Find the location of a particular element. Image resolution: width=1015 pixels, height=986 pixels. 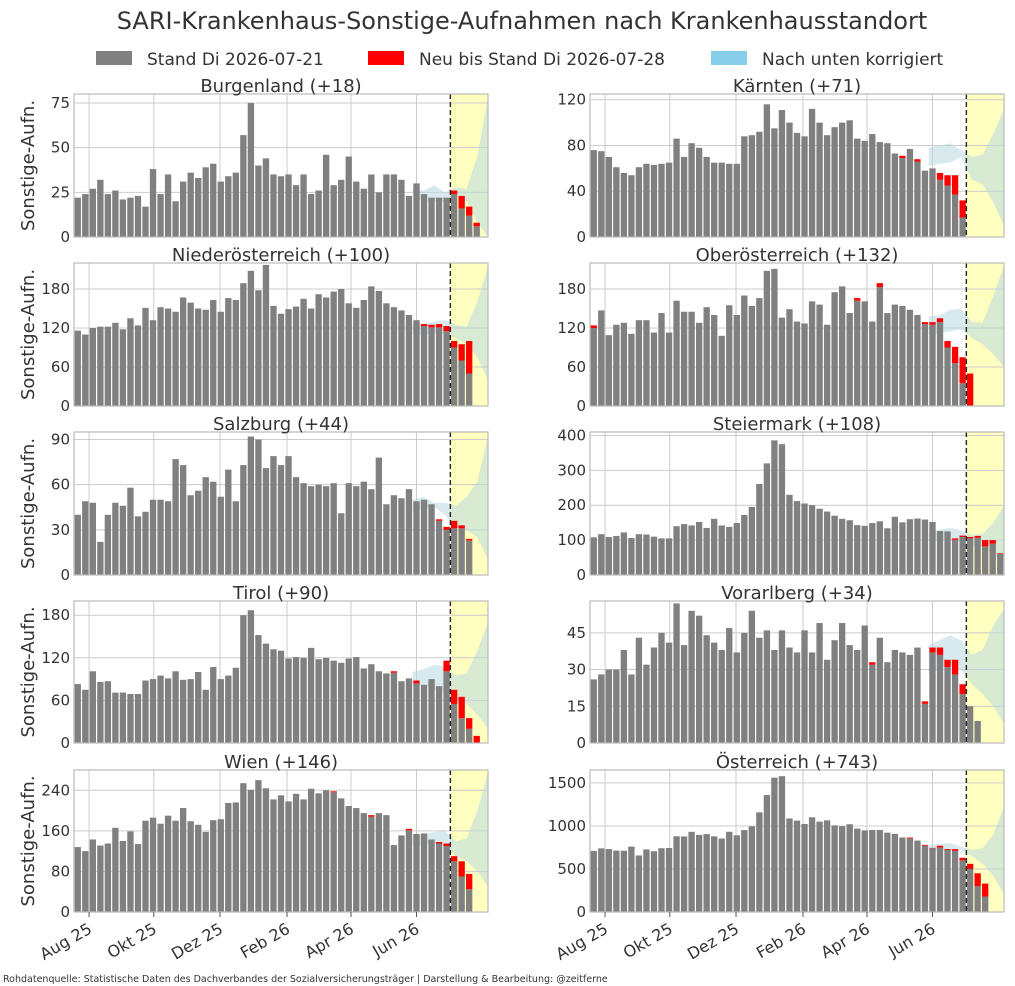

y-tick-label: 0 is located at coordinates (581, 575).